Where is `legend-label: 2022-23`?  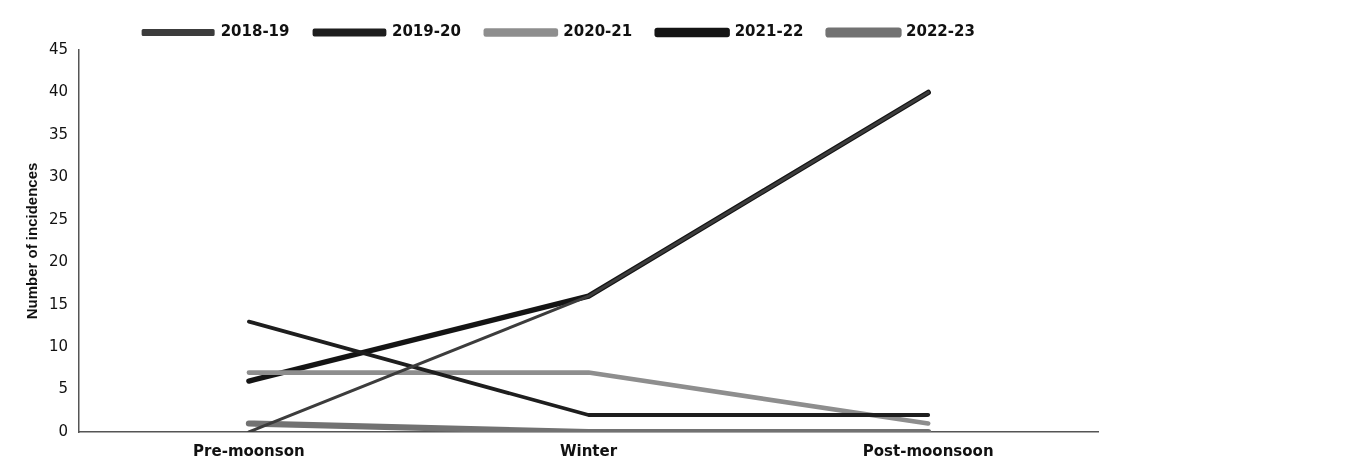
legend-label: 2022-23 is located at coordinates (940, 31).